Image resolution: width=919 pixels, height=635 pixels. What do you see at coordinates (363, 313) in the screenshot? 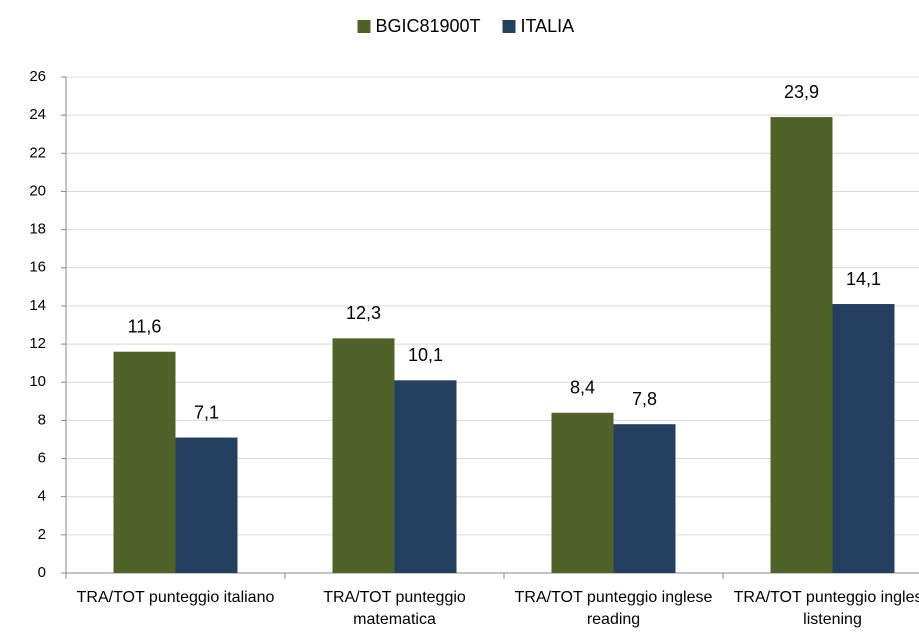
I see `data-label: 12,3` at bounding box center [363, 313].